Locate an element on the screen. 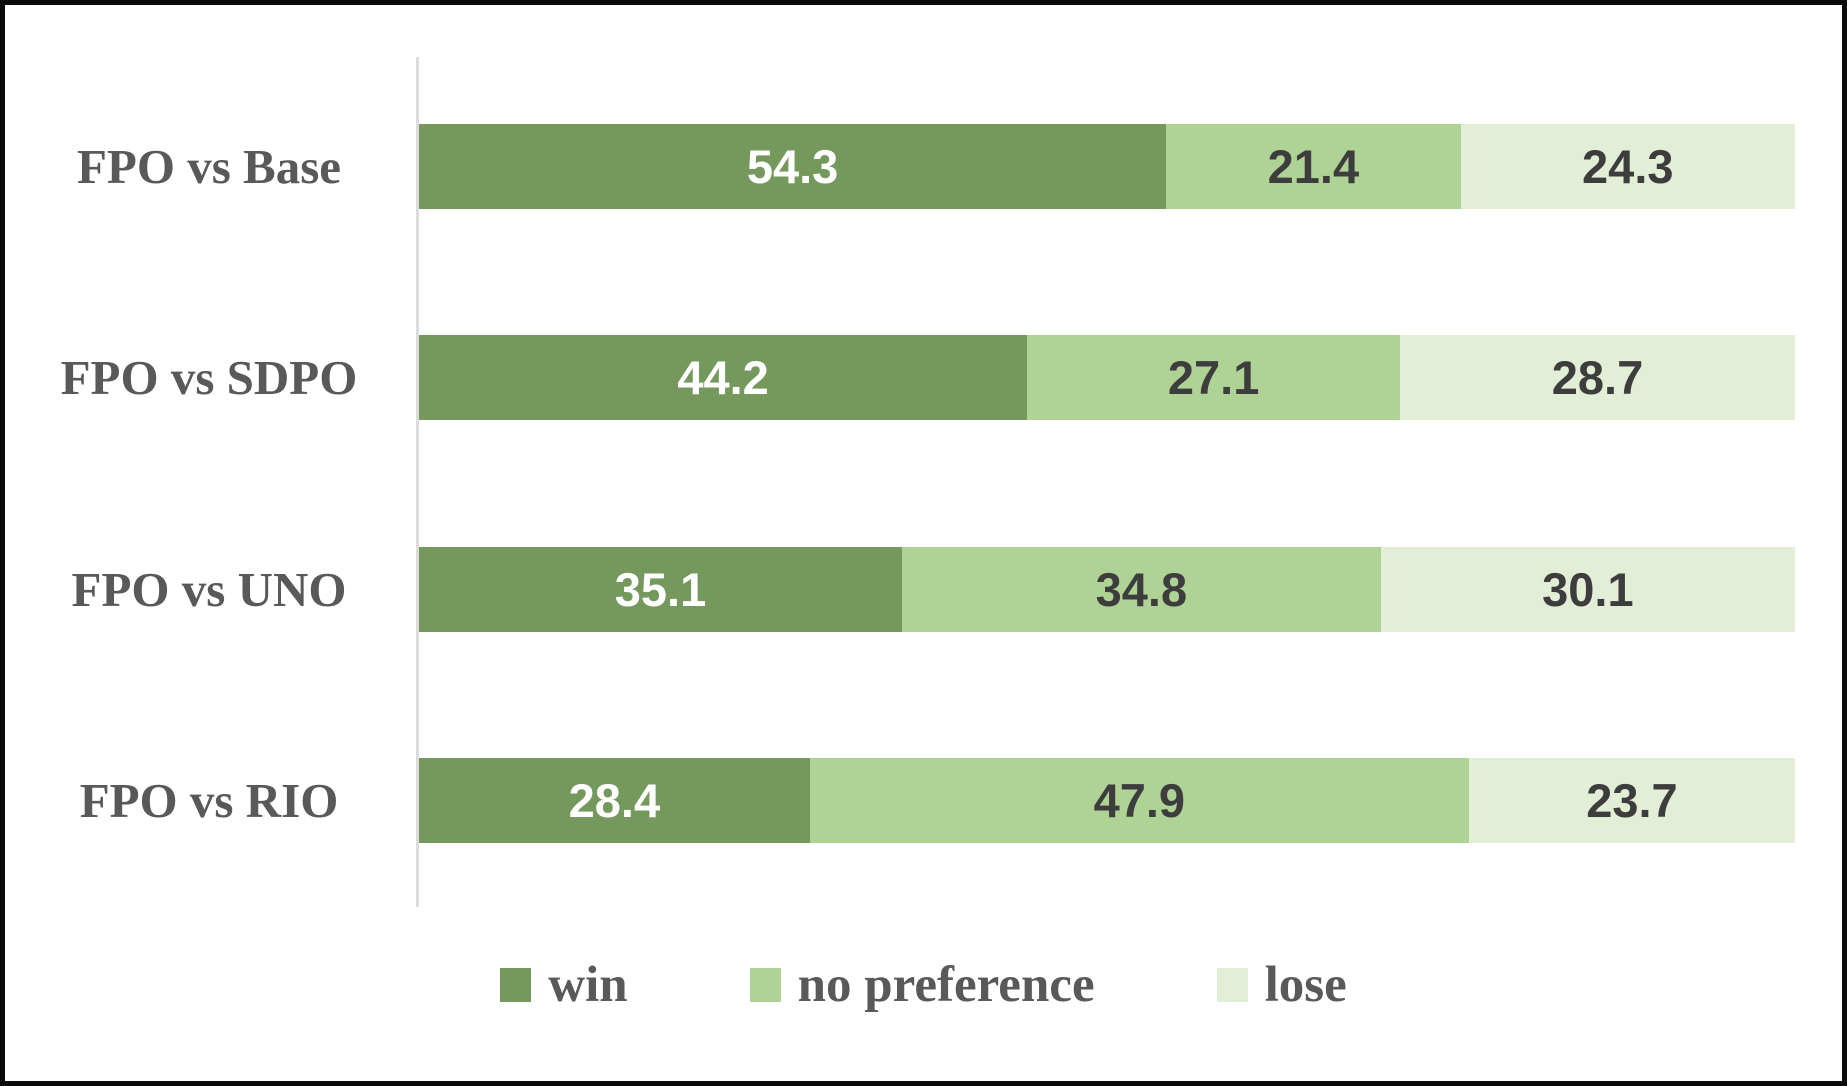 The image size is (1847, 1086). bar-segment-lose: 23.7 is located at coordinates (1631, 800).